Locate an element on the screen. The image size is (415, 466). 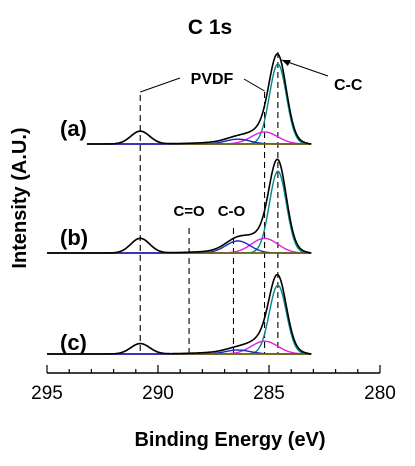
annotation-c-o: C-O is located at coordinates (232, 211).